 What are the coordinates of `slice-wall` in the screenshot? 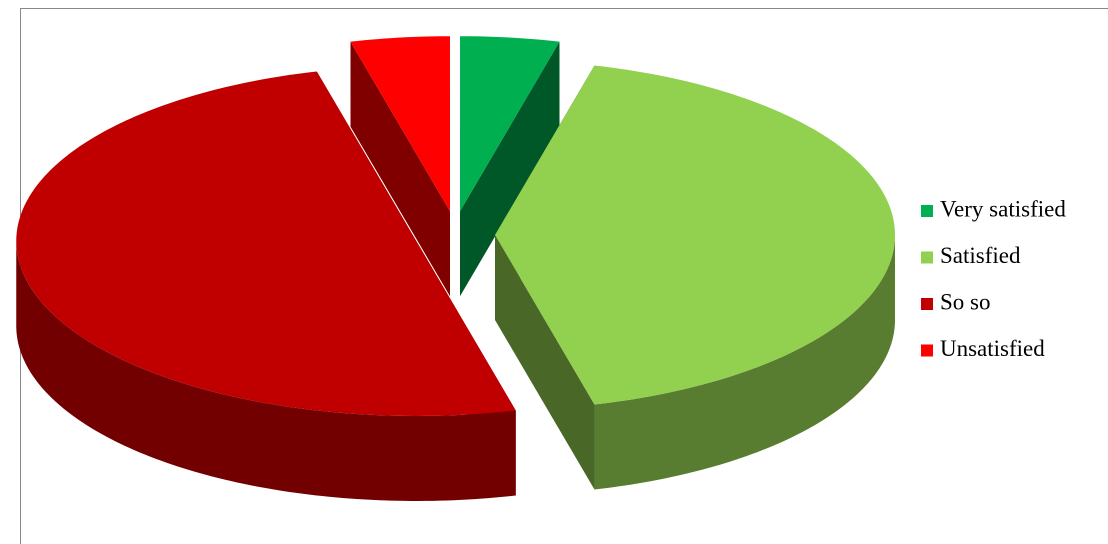 It's located at (744, 362).